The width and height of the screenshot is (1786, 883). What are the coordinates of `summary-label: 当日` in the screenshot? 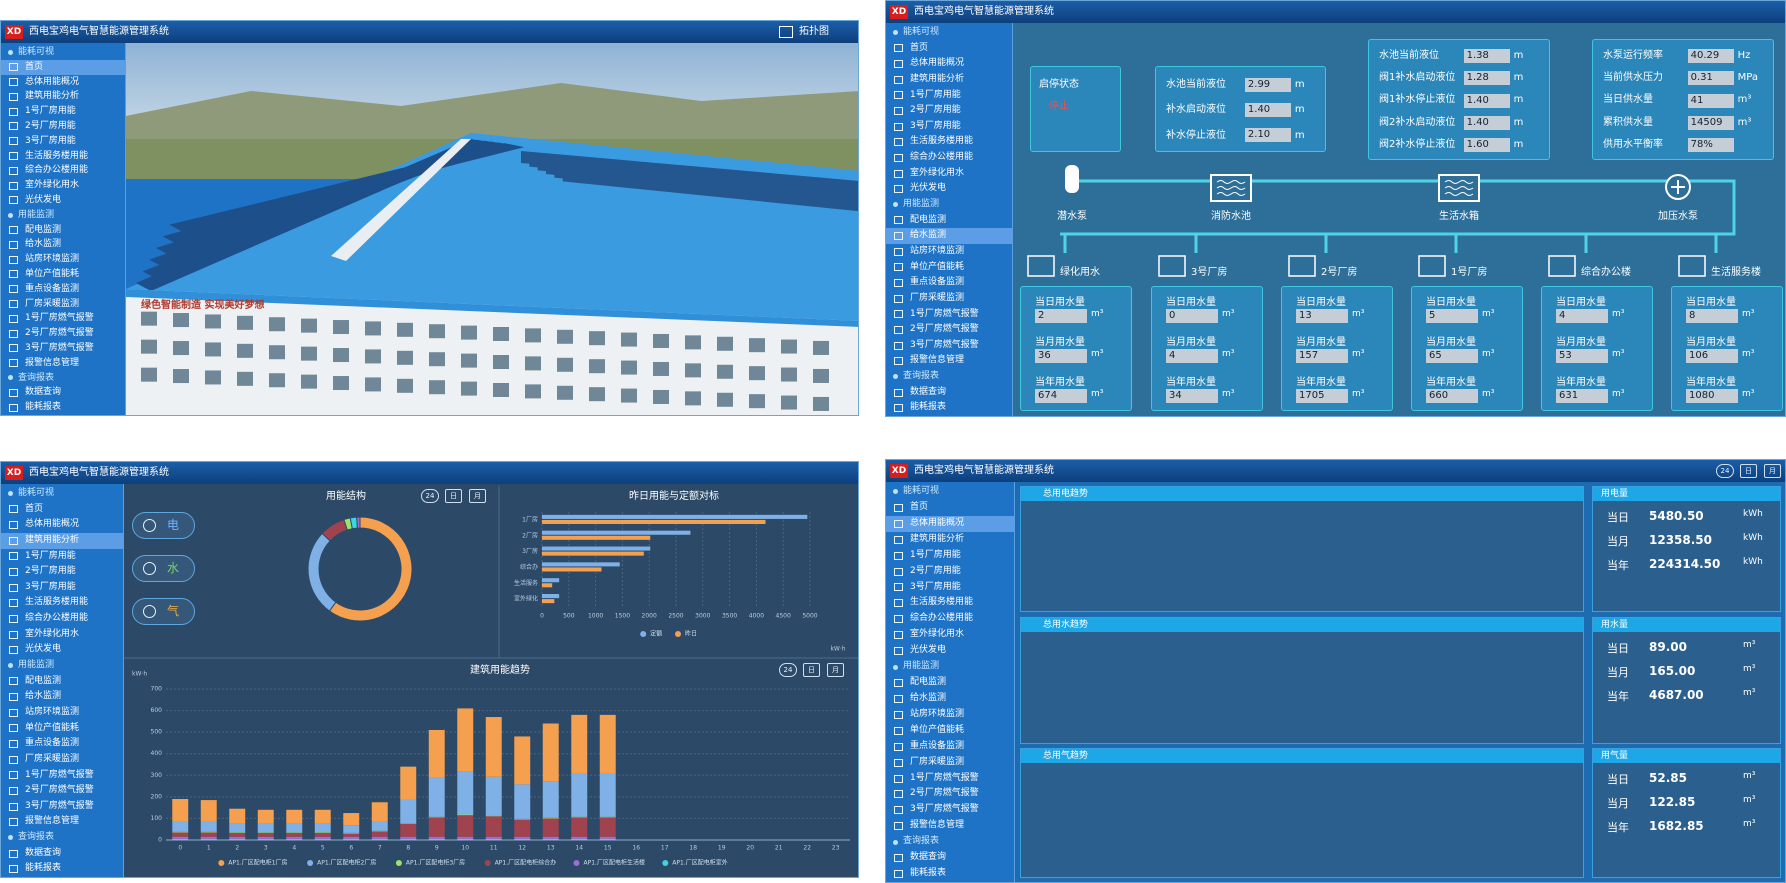 It's located at (1618, 779).